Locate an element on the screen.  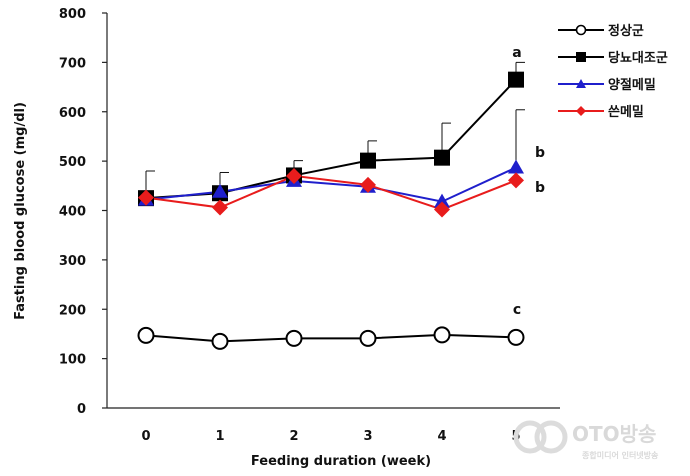
y-tick-labels: 0 100 200 300 400 500 600 700 800 is located at coordinates (72, 212).